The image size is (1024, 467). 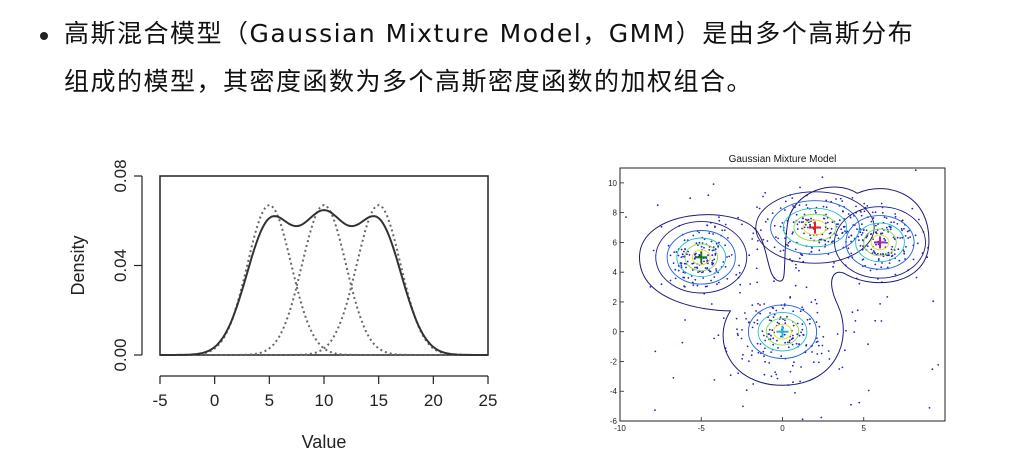 I want to click on x-tick-label: -10, so click(x=620, y=428).